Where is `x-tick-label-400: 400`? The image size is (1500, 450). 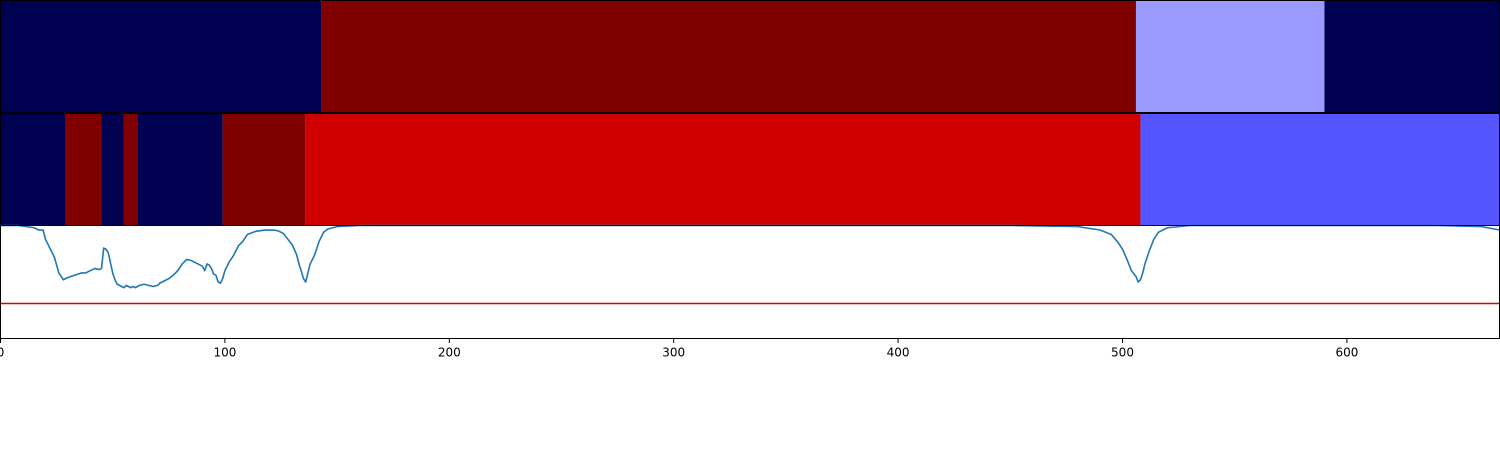 x-tick-label-400: 400 is located at coordinates (898, 353).